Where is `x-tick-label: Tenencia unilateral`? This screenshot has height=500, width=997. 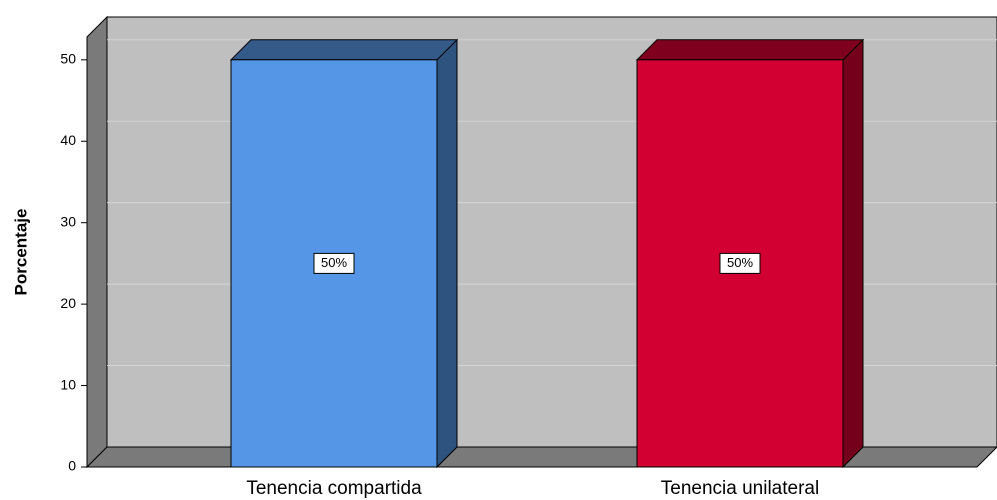
x-tick-label: Tenencia unilateral is located at coordinates (740, 488).